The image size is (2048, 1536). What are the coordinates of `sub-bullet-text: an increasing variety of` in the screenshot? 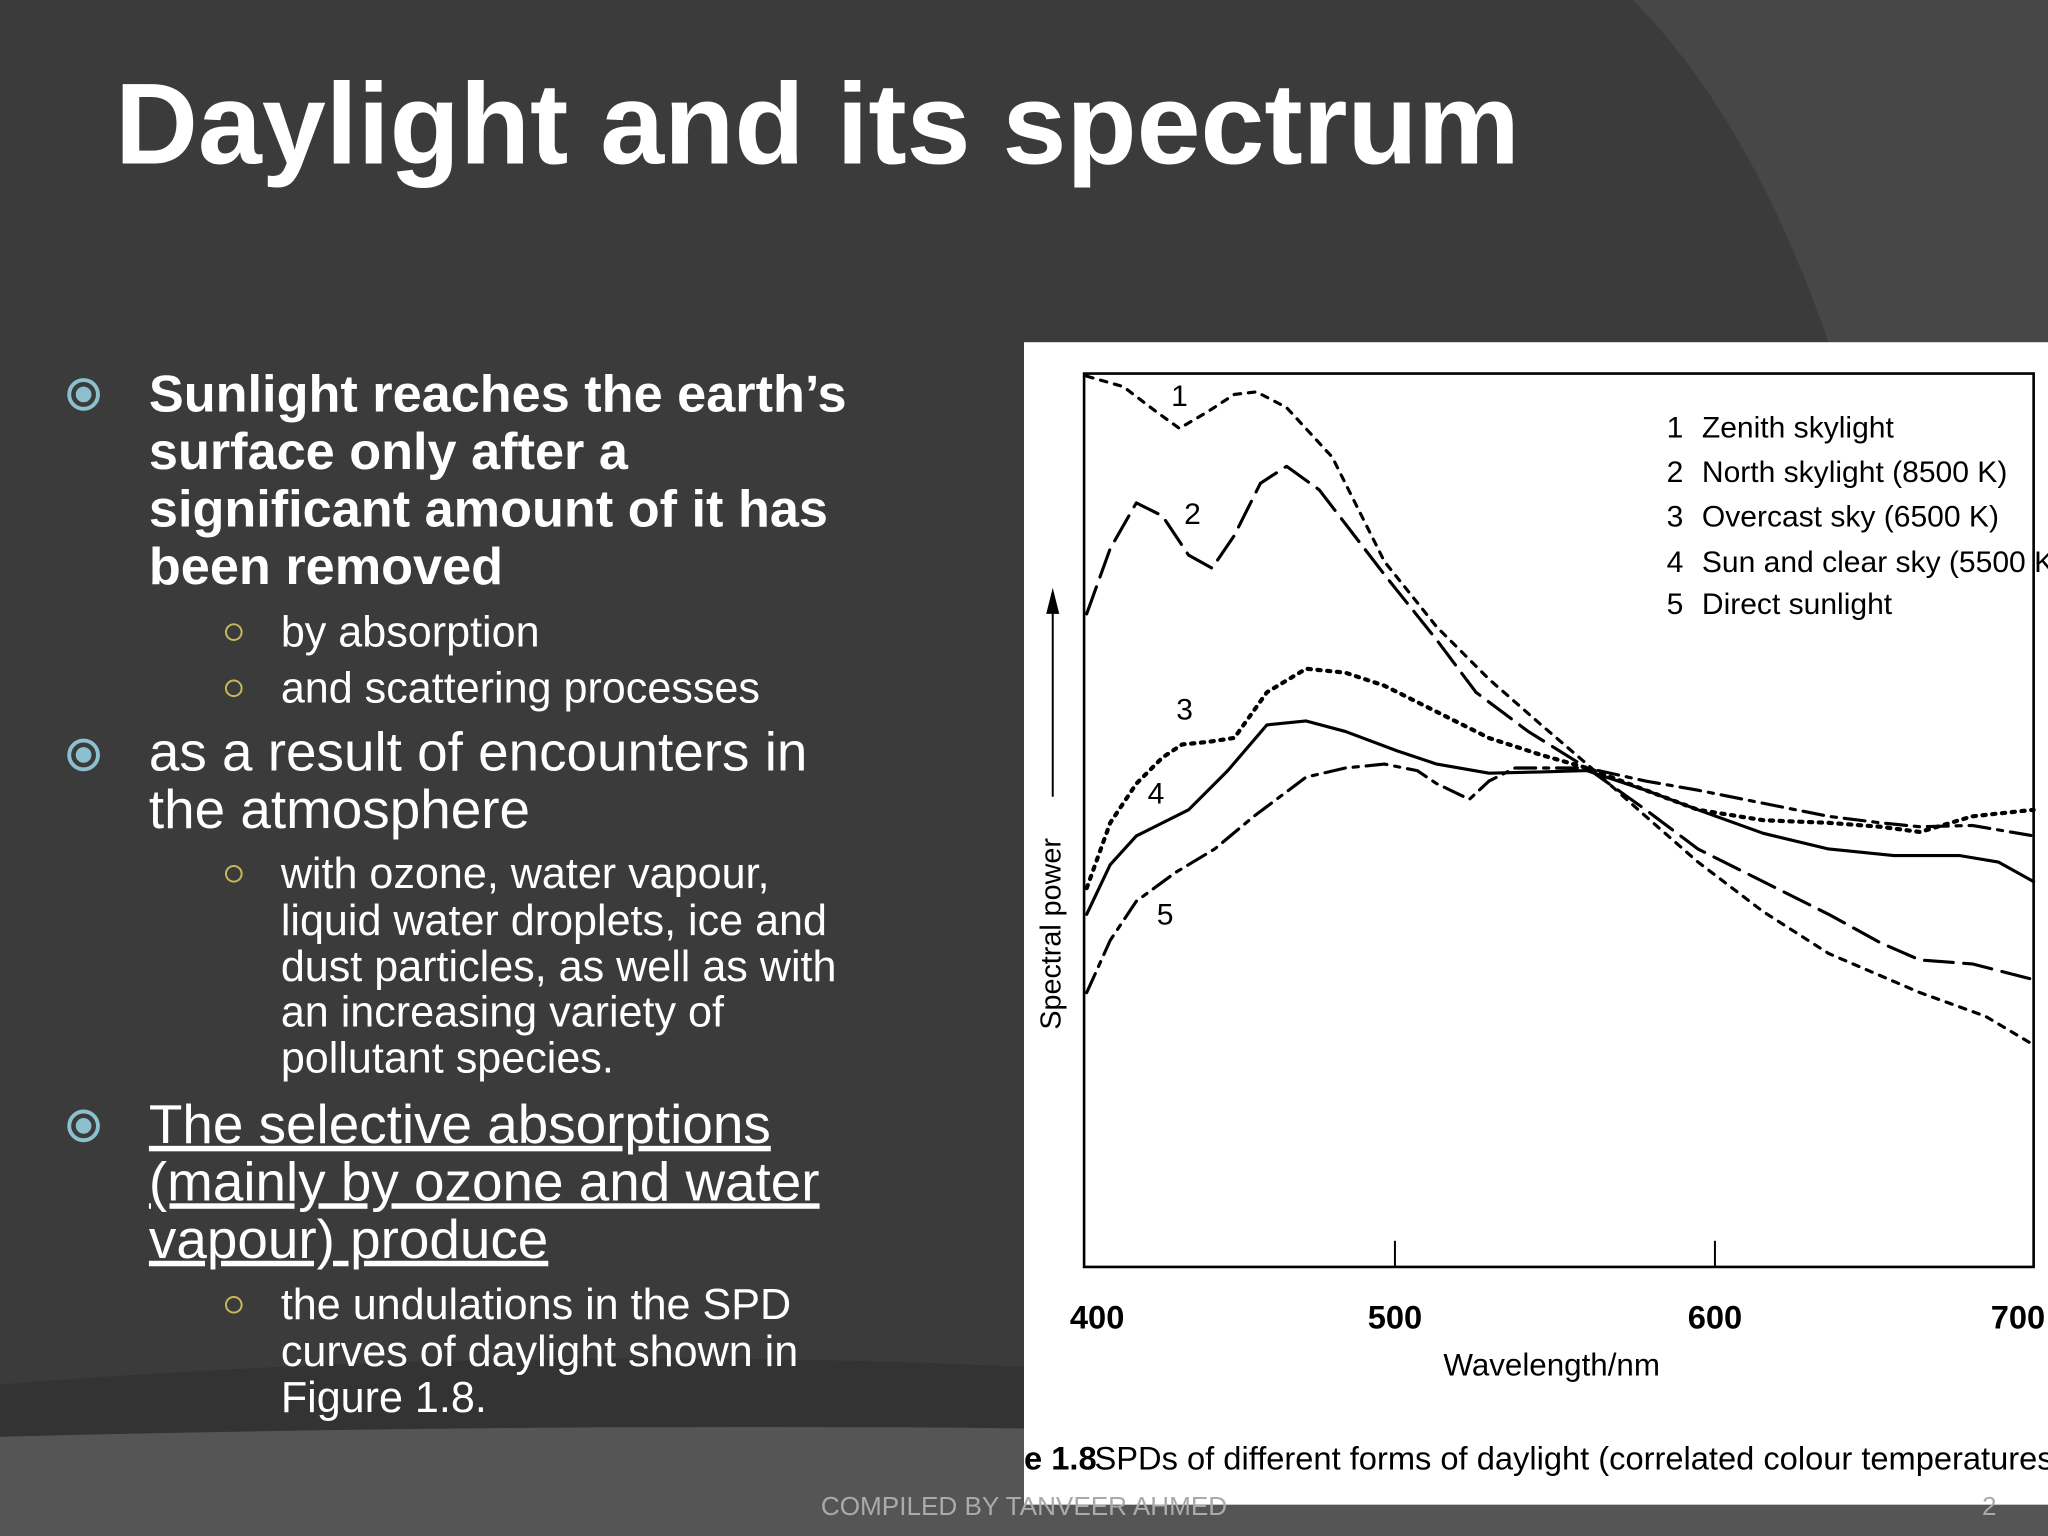 It's located at (503, 1013).